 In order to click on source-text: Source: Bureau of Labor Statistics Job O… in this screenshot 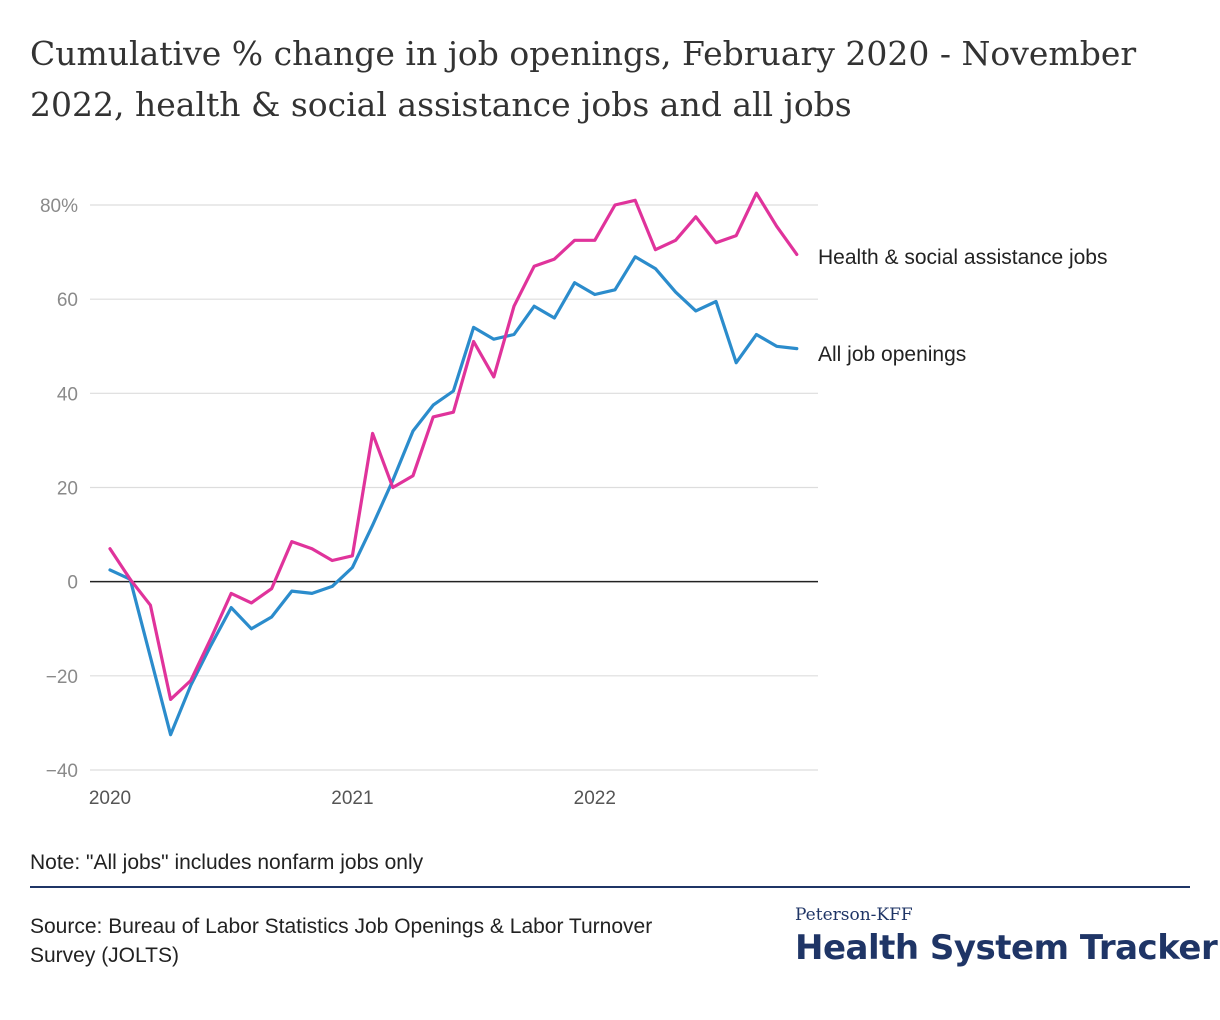, I will do `click(341, 941)`.